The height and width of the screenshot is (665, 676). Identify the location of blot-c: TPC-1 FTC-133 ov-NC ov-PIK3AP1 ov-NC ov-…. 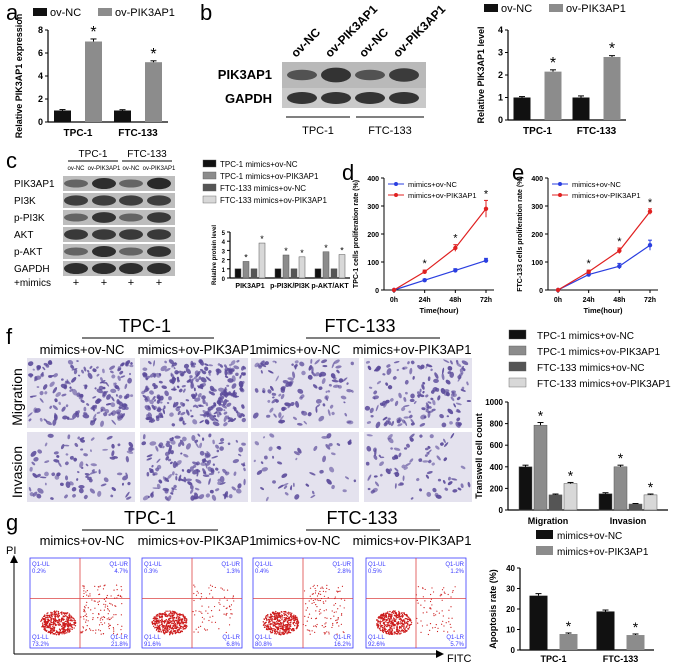
(95, 219).